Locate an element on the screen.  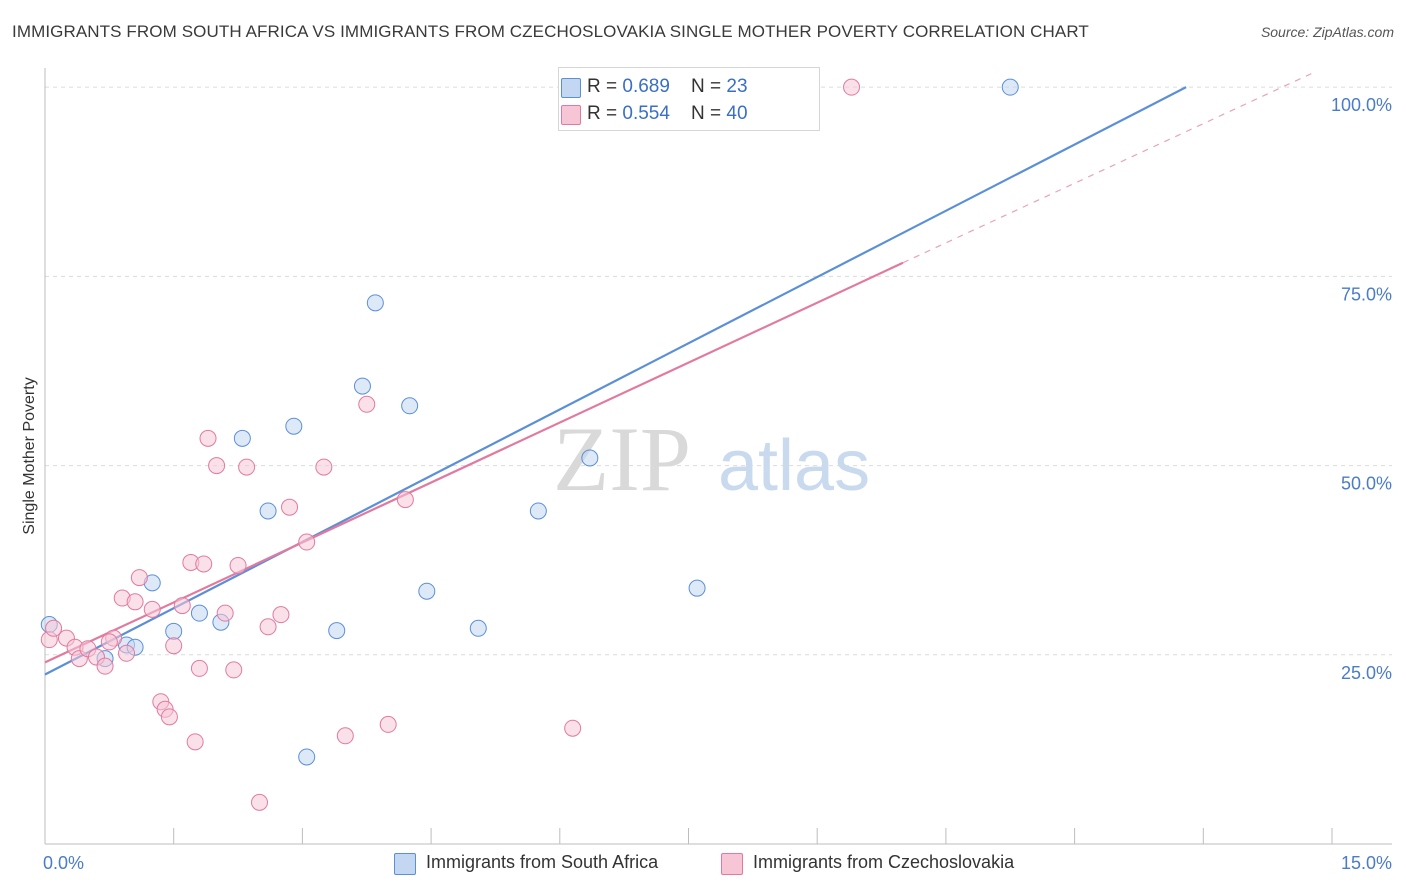
legend-row-south-africa: R = 0.689 N = 23 is located at coordinates (654, 87).